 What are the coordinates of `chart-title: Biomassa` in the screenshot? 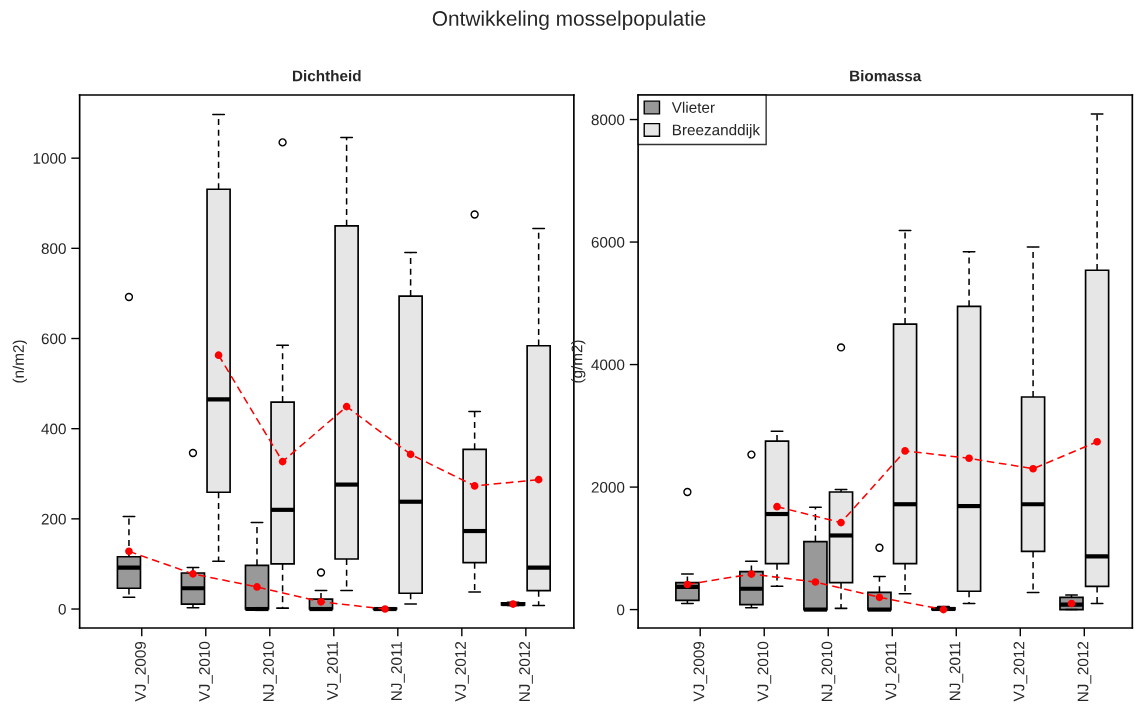 It's located at (886, 76).